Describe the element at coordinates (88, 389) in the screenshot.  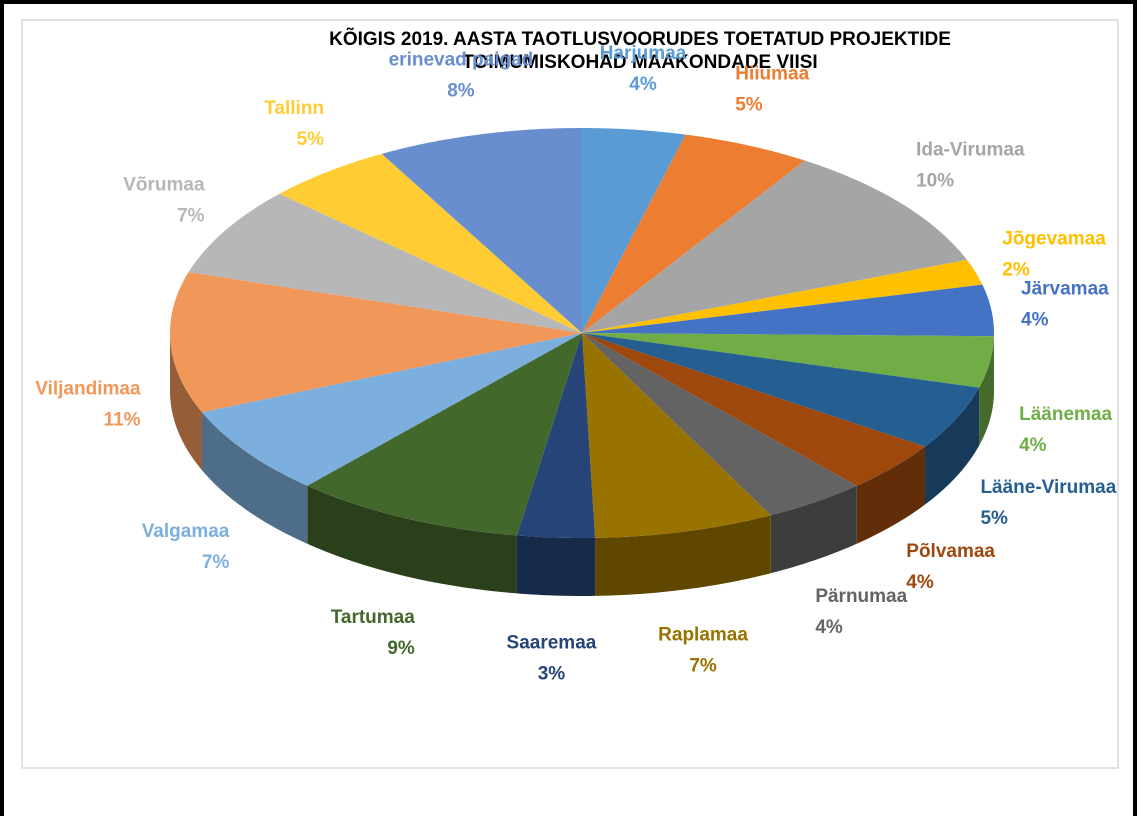
I see `data-label-name: Viljandimaa` at that location.